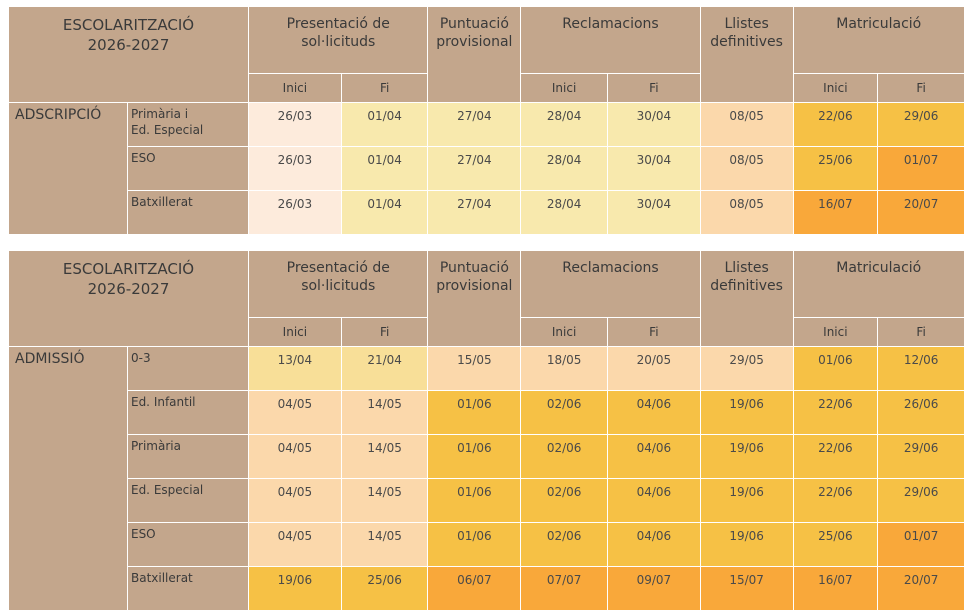 The height and width of the screenshot is (612, 974). Describe the element at coordinates (143, 158) in the screenshot. I see `level-label-line: ESO` at that location.